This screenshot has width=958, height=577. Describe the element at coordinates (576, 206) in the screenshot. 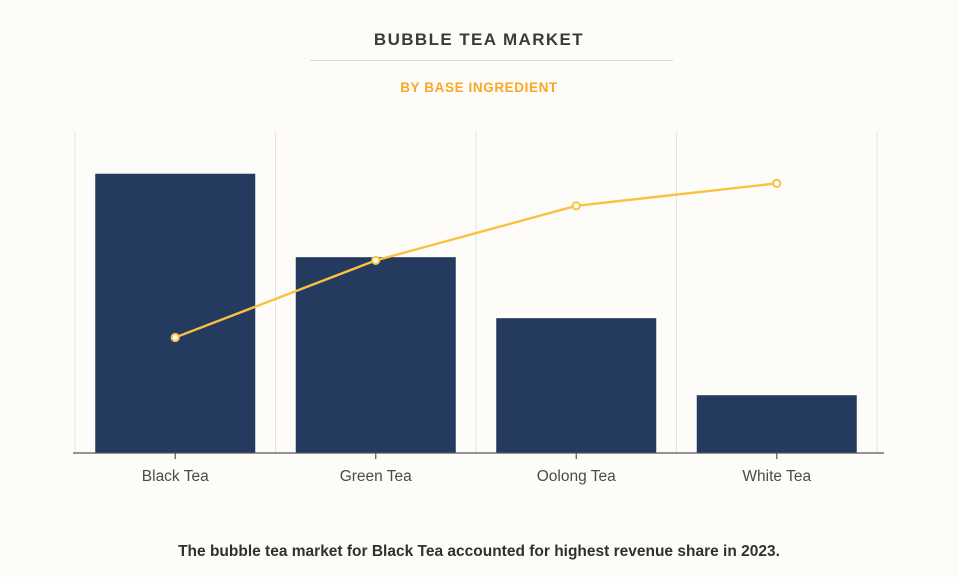

I see `line-marker-oolong-tea` at that location.